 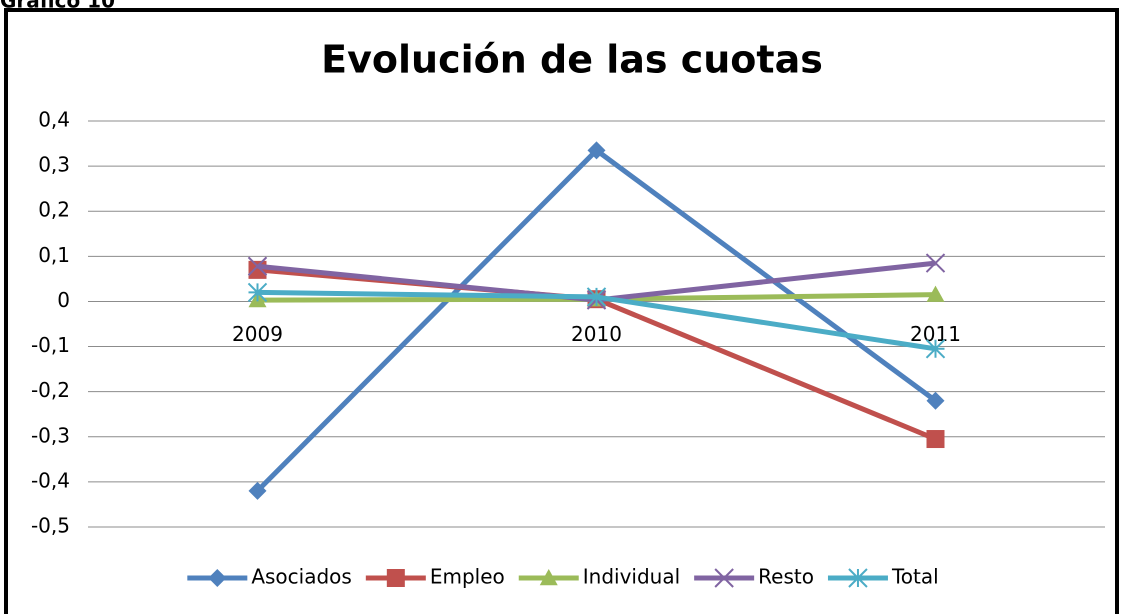 What do you see at coordinates (572, 60) in the screenshot?
I see `chart-title: Evolución de las cuotas` at bounding box center [572, 60].